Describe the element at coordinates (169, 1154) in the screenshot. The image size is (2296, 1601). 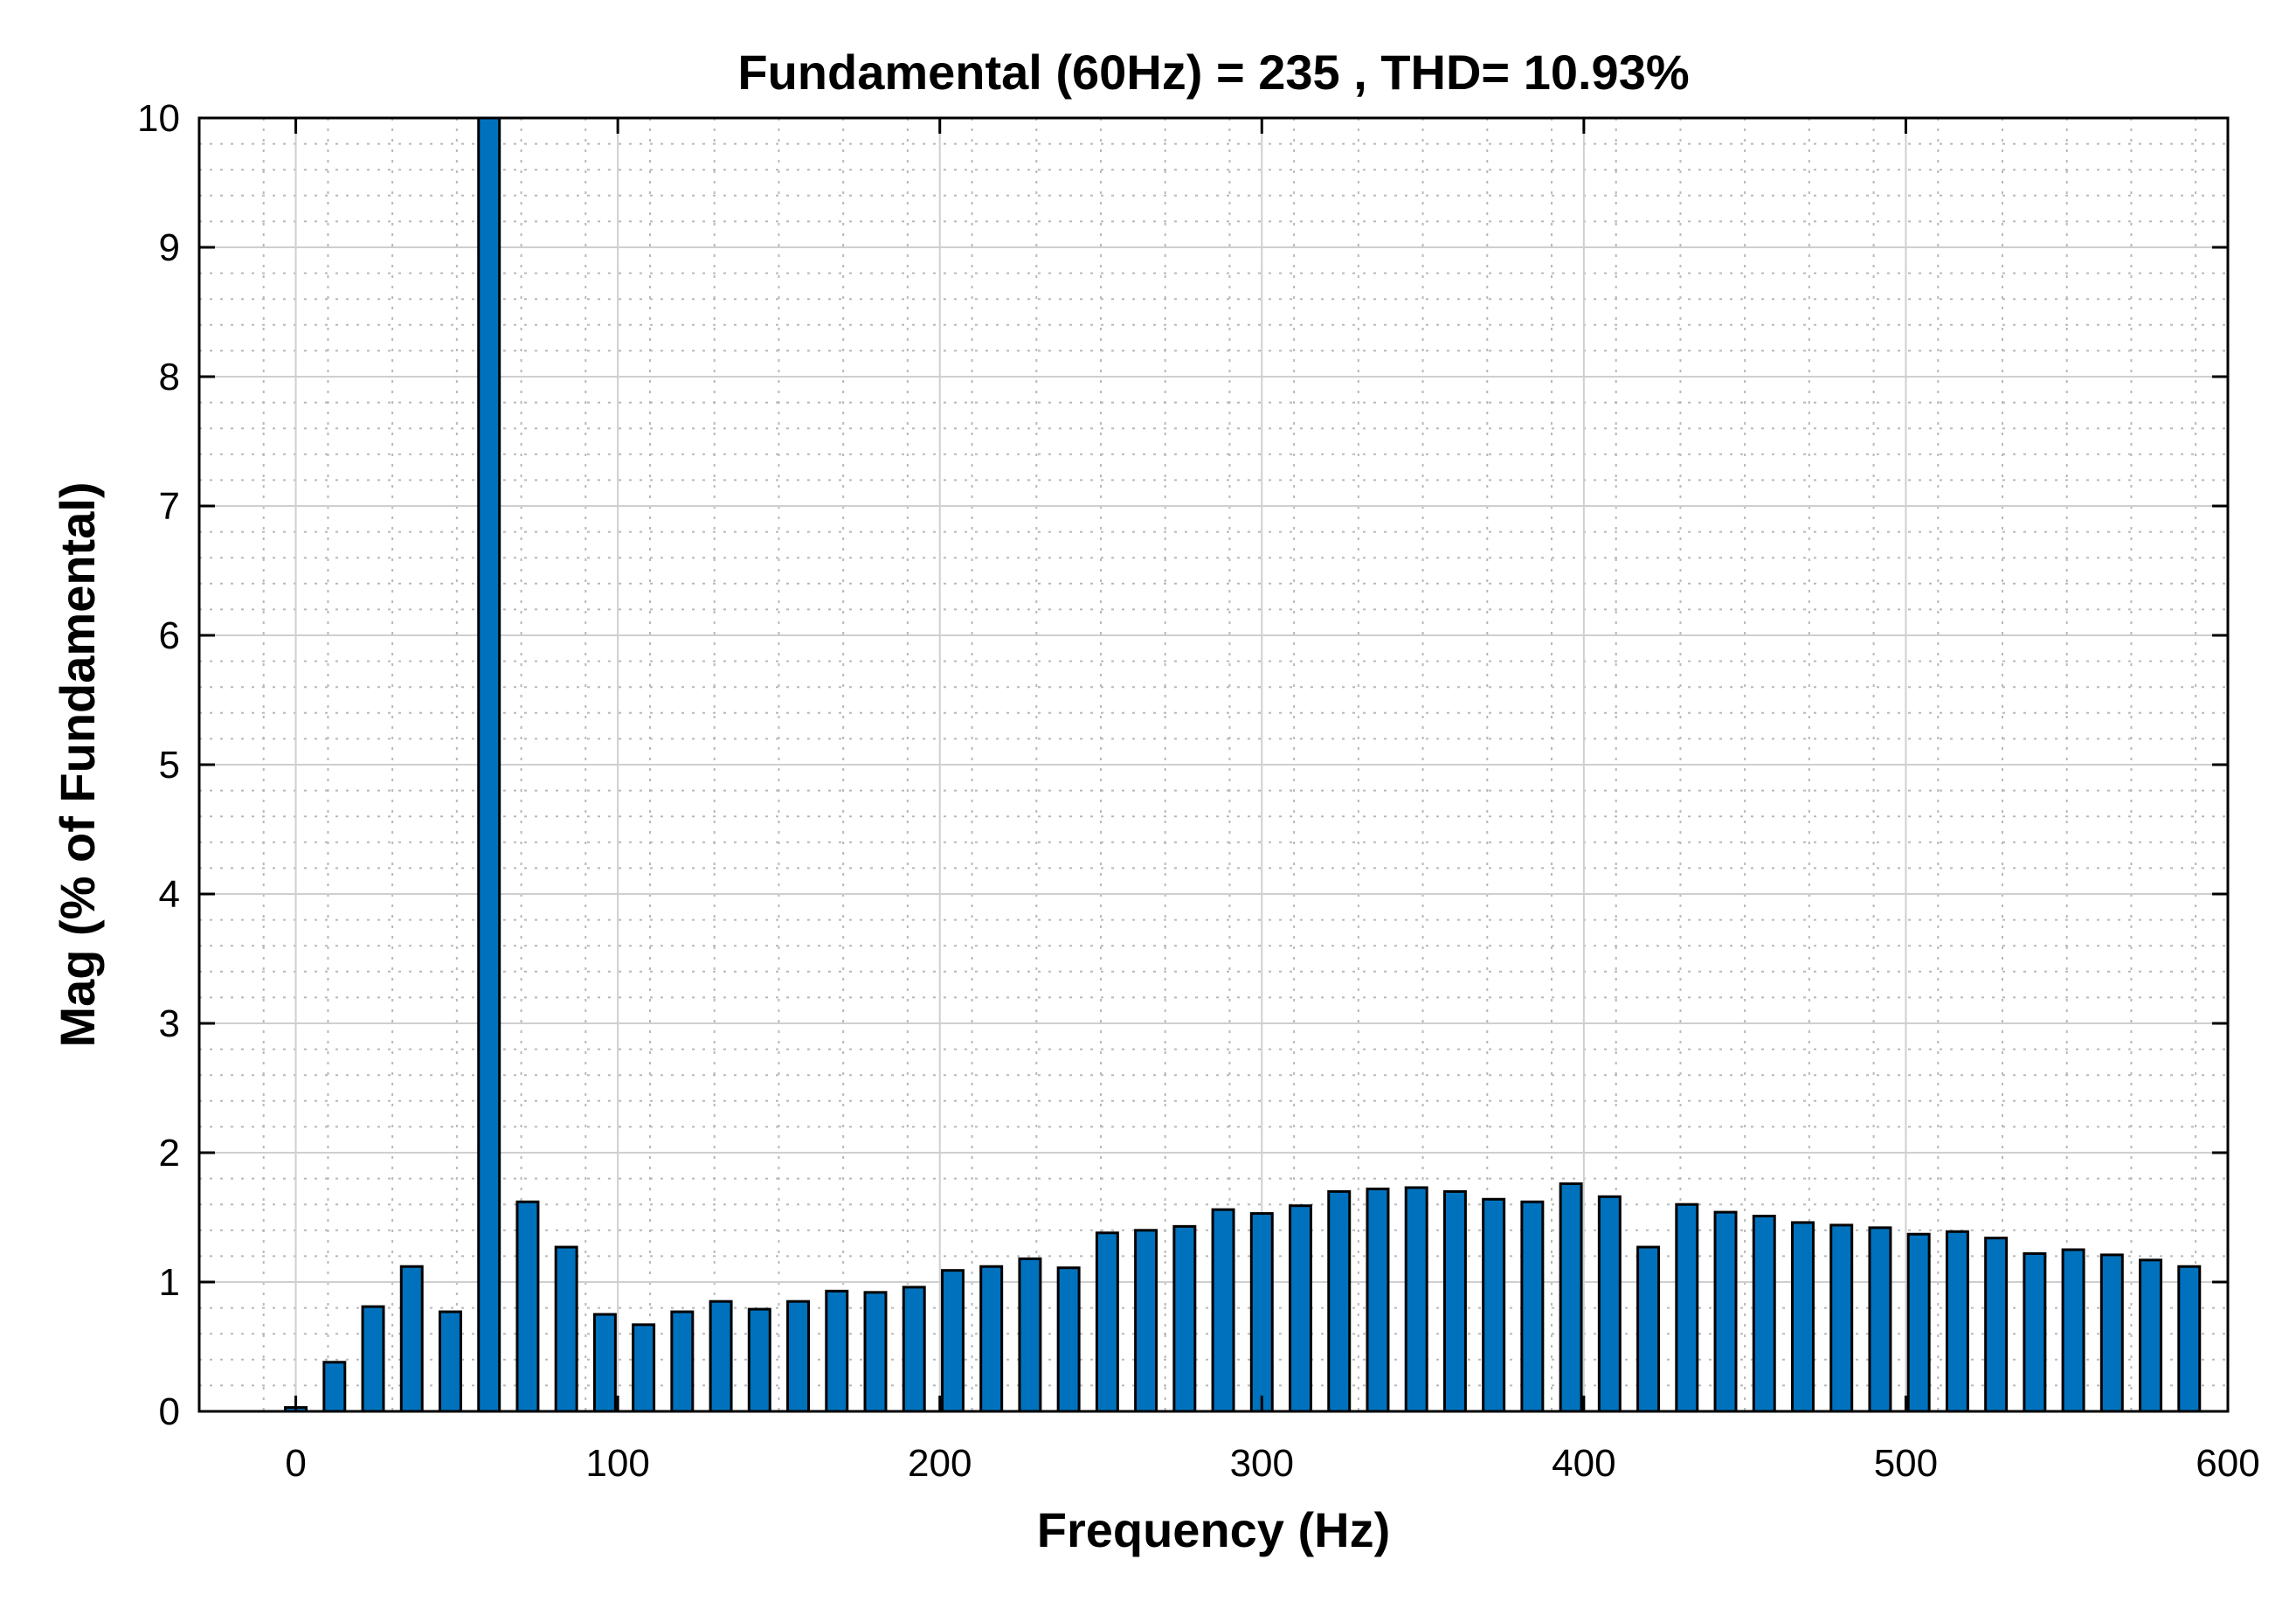
I see `y-tick-label: 2` at that location.